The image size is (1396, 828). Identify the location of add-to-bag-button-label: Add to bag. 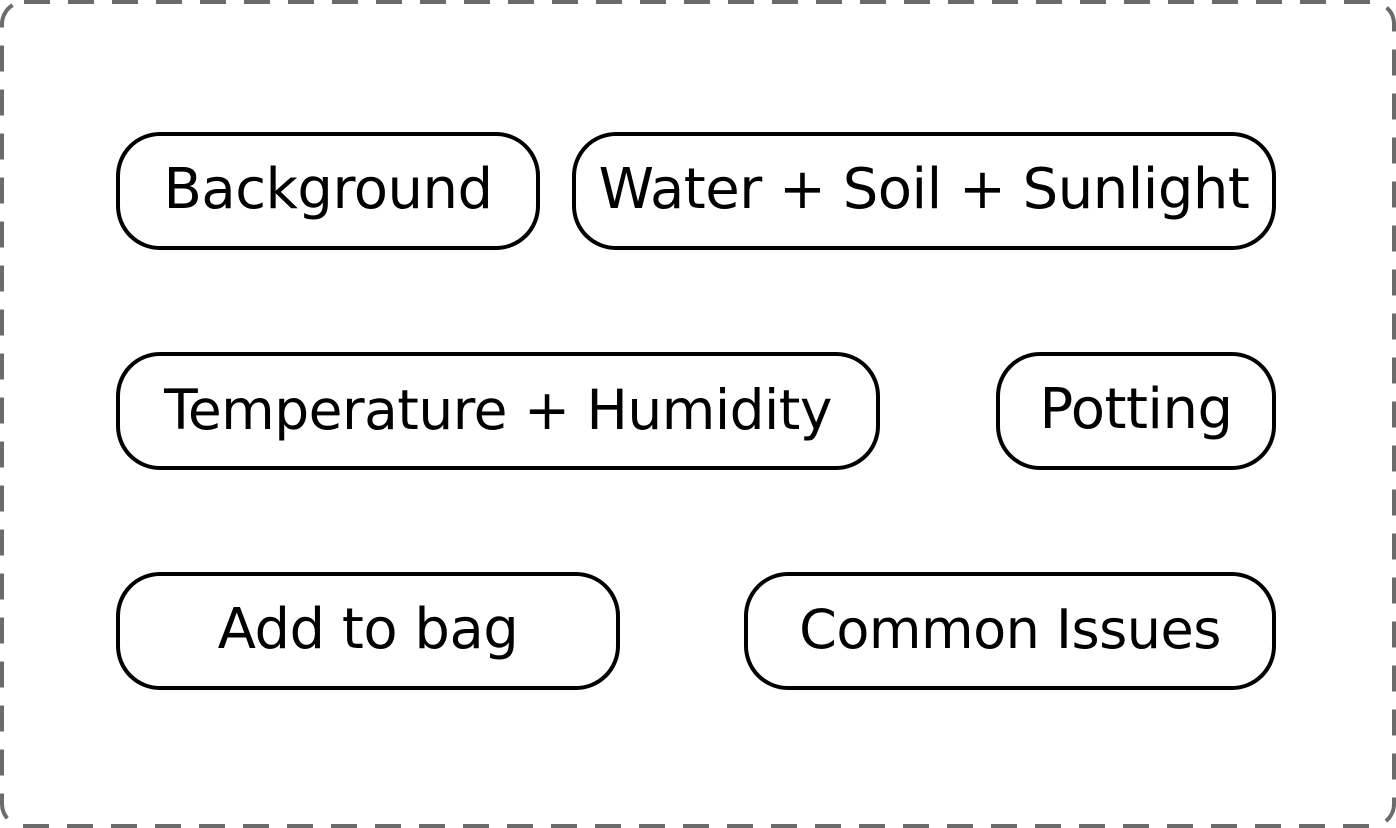
(368, 629).